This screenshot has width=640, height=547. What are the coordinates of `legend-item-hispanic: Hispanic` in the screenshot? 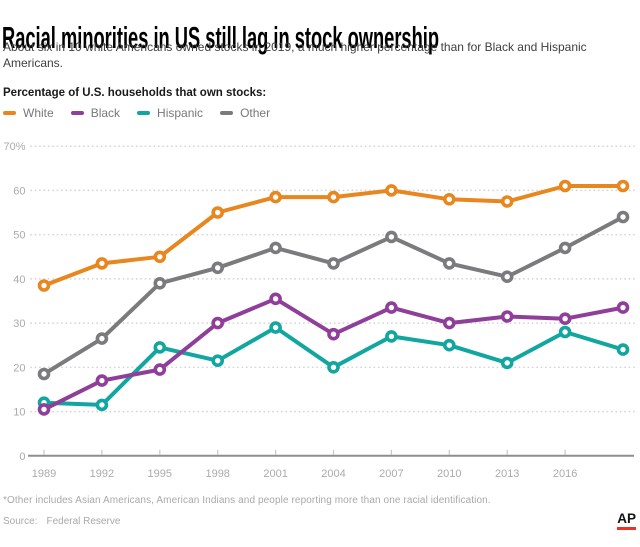 It's located at (170, 113).